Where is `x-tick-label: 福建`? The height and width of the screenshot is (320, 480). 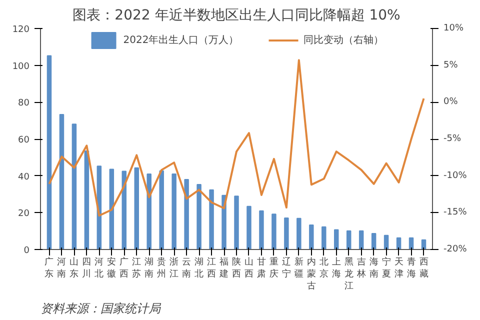 x-tick-label: 福建 is located at coordinates (223, 268).